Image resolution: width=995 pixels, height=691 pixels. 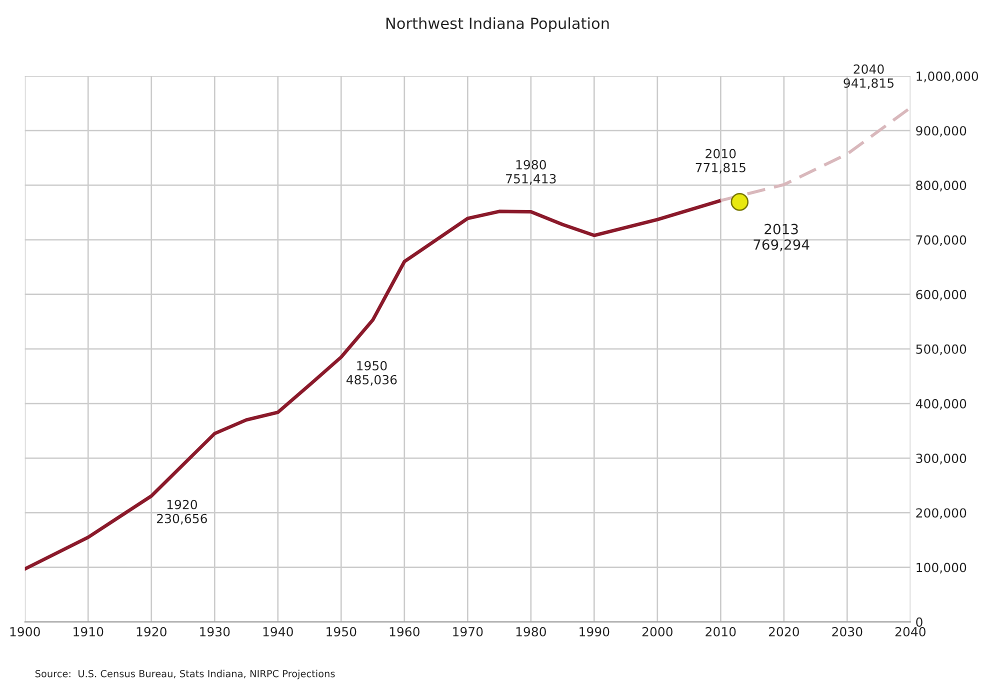 What do you see at coordinates (947, 76) in the screenshot?
I see `y-tick-label: 1,000,000` at bounding box center [947, 76].